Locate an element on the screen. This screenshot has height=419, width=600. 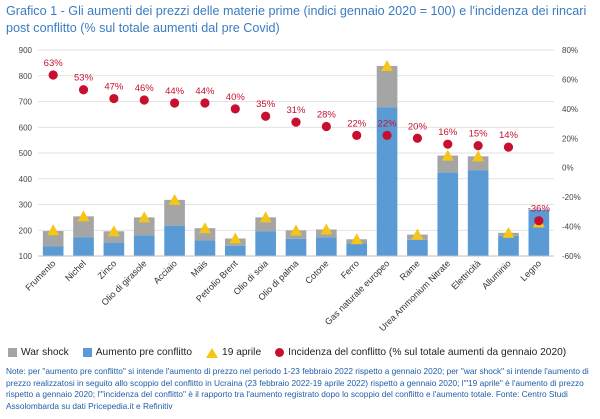
x-tick-label: Mais is located at coordinates (199, 268).